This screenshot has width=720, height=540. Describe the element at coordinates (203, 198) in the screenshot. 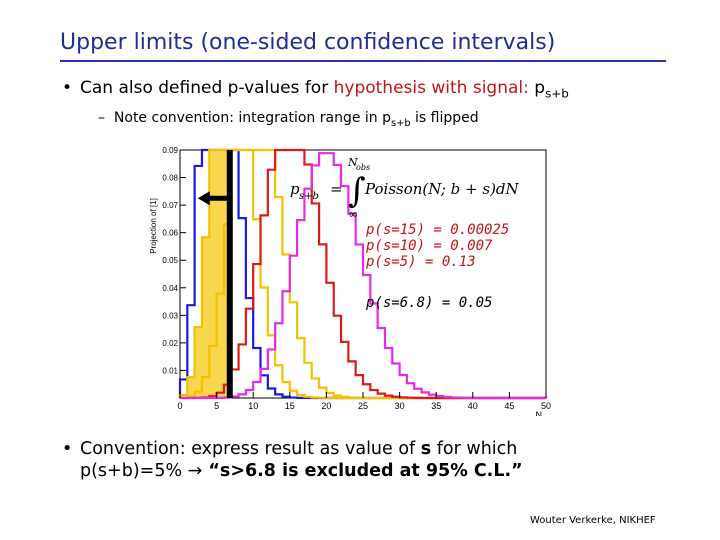

I see `arrow-head` at that location.